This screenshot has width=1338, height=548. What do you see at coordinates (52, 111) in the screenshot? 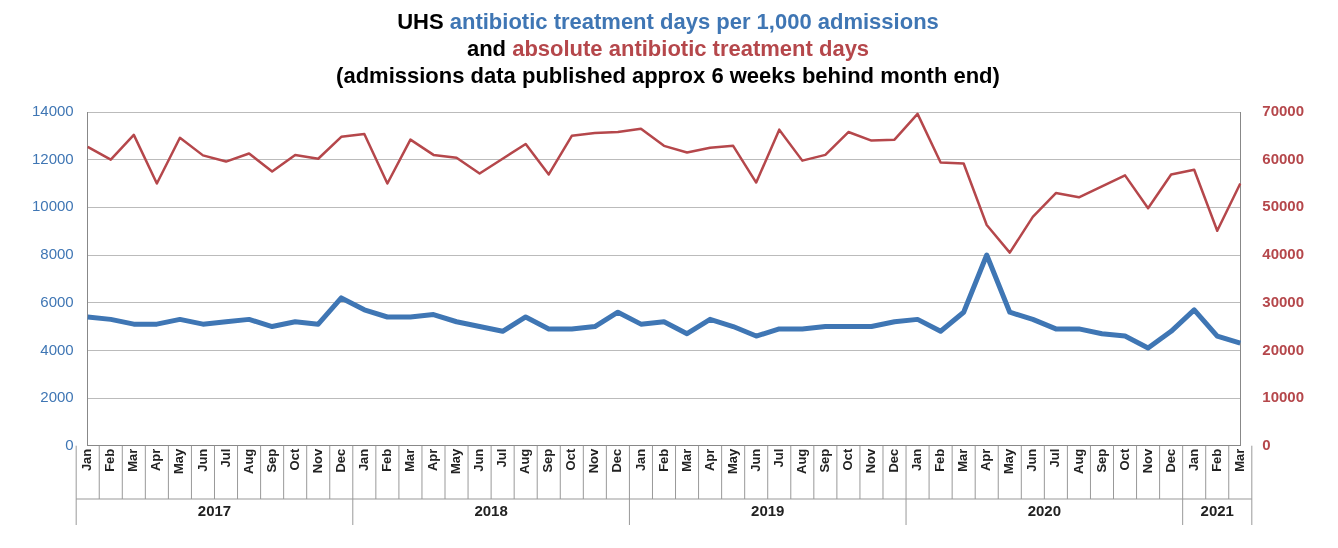
I see `y-tick-label: 14000` at bounding box center [52, 111].